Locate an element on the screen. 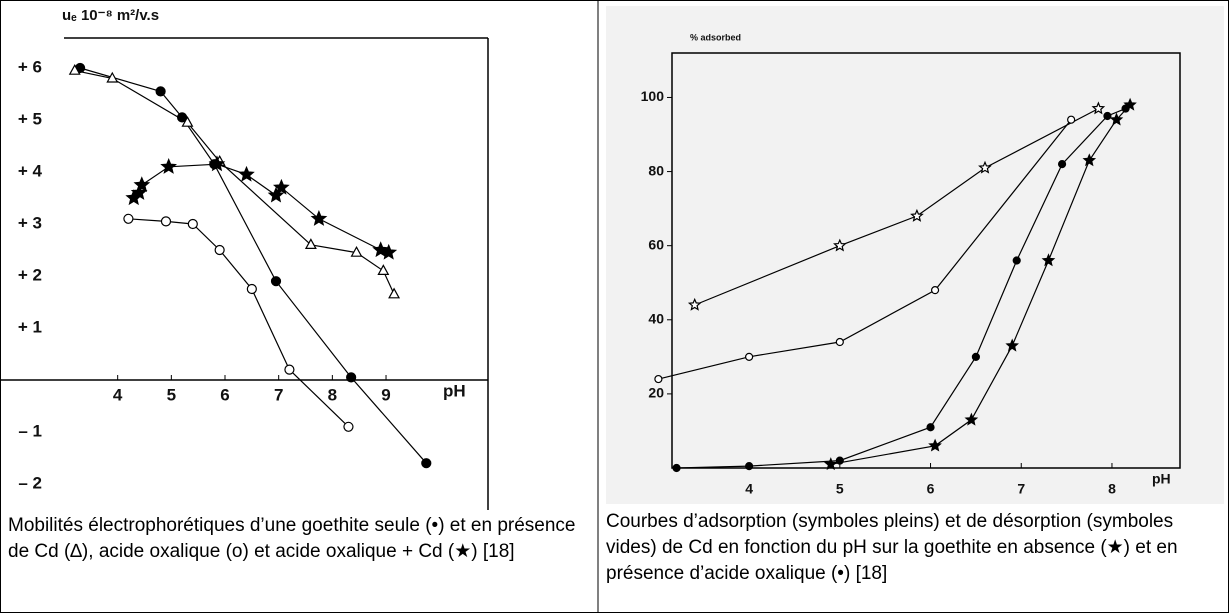 The height and width of the screenshot is (613, 1229). y-tick-label: 20 is located at coordinates (656, 393).